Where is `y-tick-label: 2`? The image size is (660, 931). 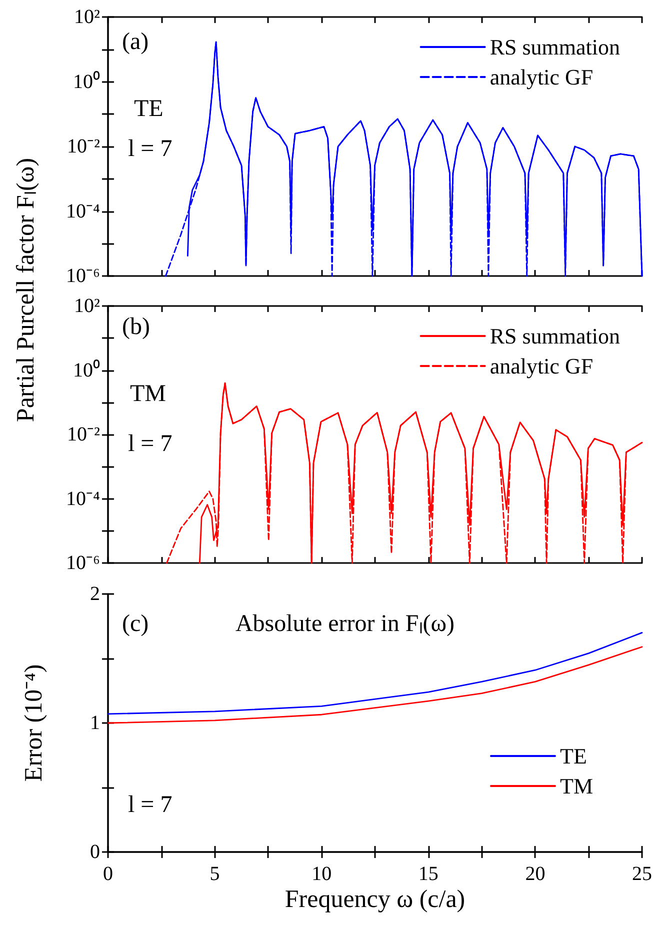
y-tick-label: 2 is located at coordinates (95, 594).